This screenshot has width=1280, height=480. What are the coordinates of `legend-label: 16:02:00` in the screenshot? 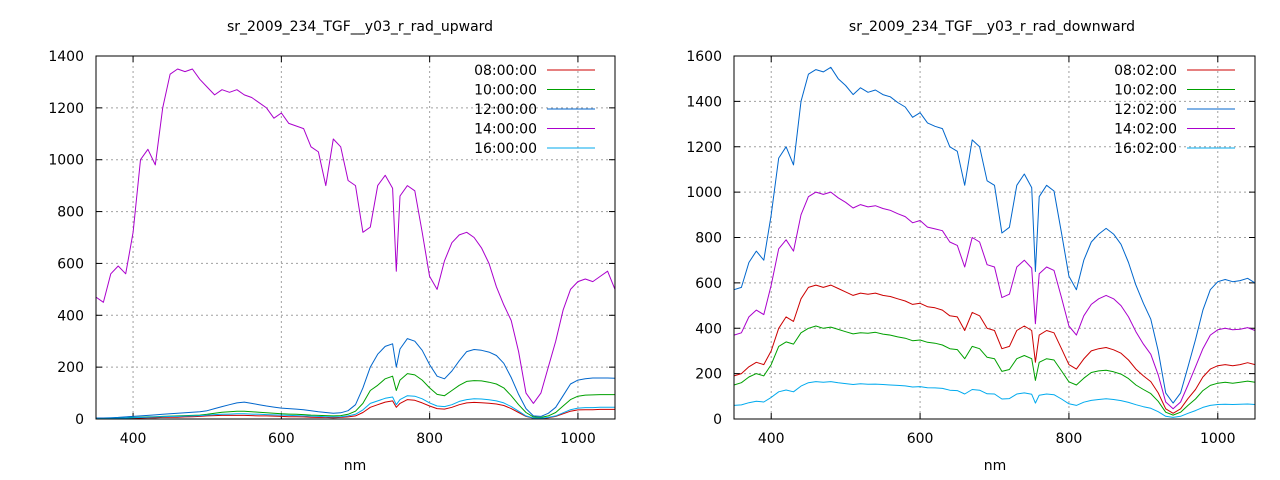 It's located at (1145, 149).